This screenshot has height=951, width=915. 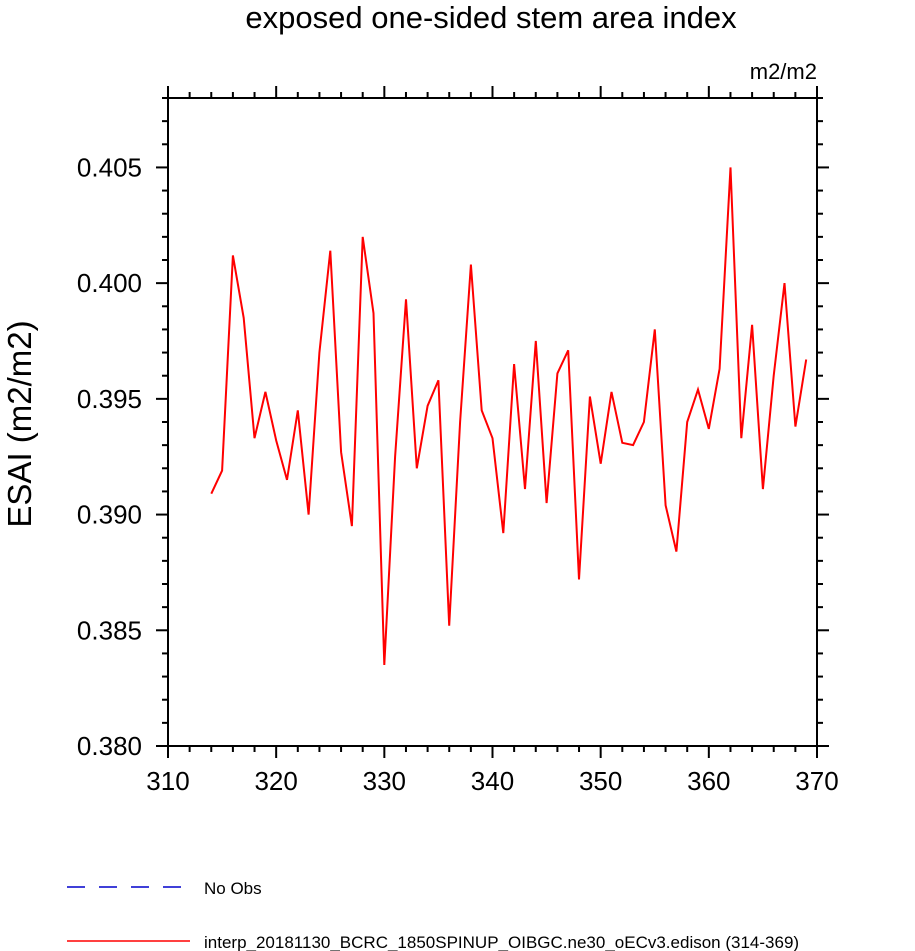 What do you see at coordinates (491, 17) in the screenshot?
I see `chart-title: exposed one-sided stem area index` at bounding box center [491, 17].